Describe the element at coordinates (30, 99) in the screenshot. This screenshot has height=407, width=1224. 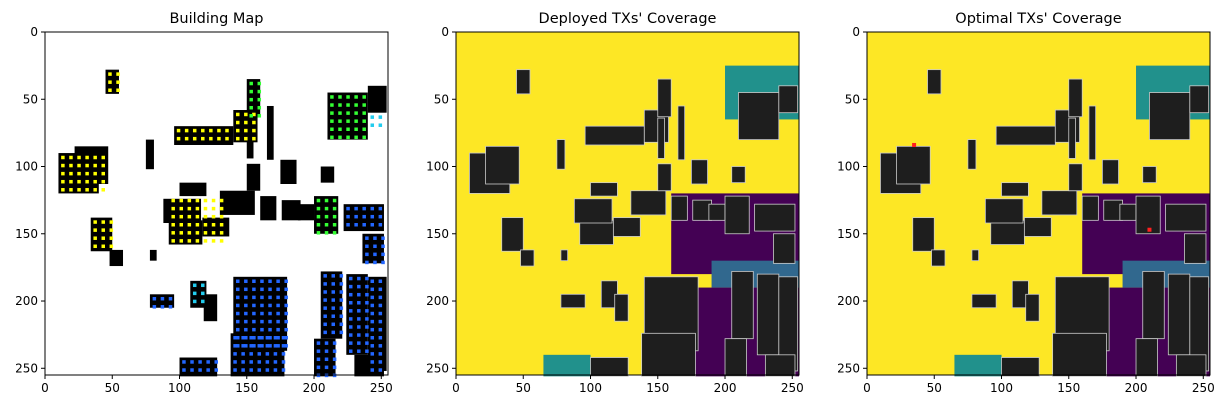
I see `y-tick-label: 50` at that location.